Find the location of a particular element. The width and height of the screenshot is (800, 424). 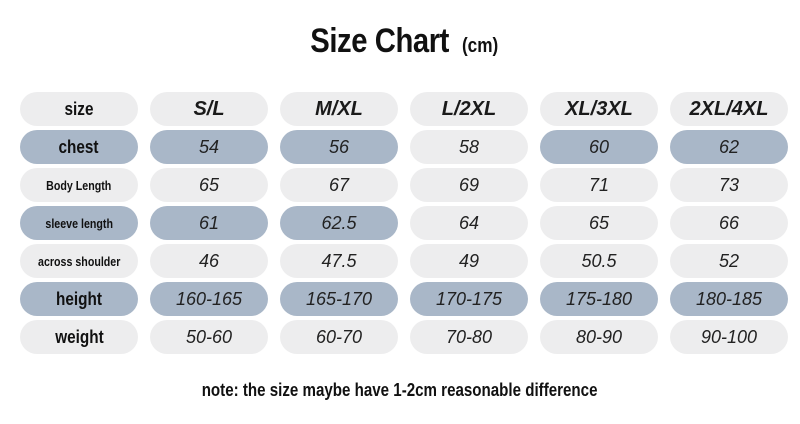

table-cell: 170-175 is located at coordinates (469, 299).